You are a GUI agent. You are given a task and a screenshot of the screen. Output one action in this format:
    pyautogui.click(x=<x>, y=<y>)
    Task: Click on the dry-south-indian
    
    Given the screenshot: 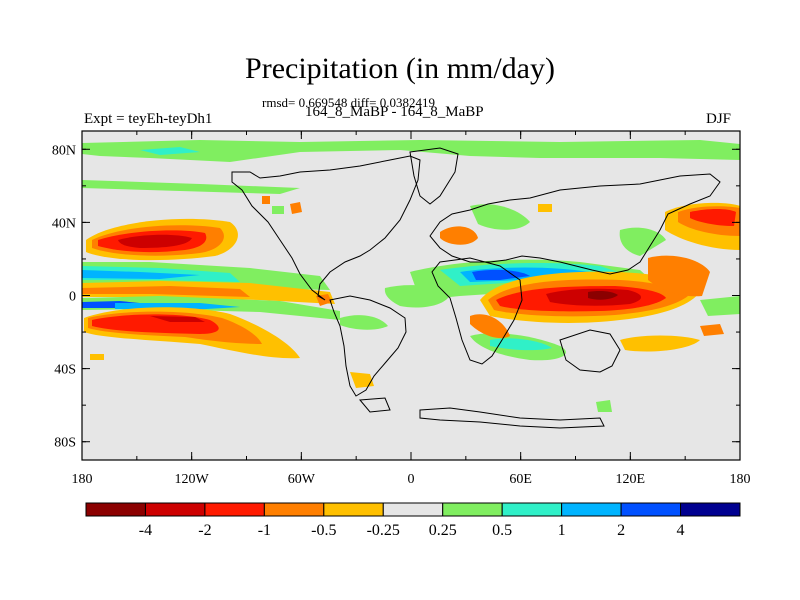 What is the action you would take?
    pyautogui.click(x=660, y=343)
    